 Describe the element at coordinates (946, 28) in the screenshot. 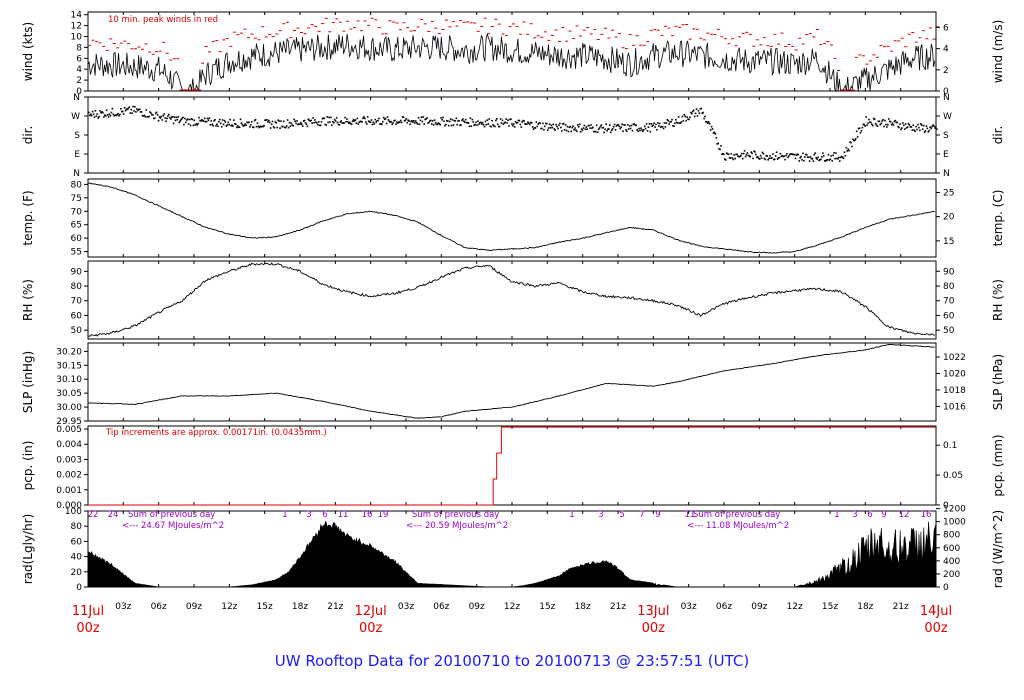

I see `y-tick-label: 6` at that location.